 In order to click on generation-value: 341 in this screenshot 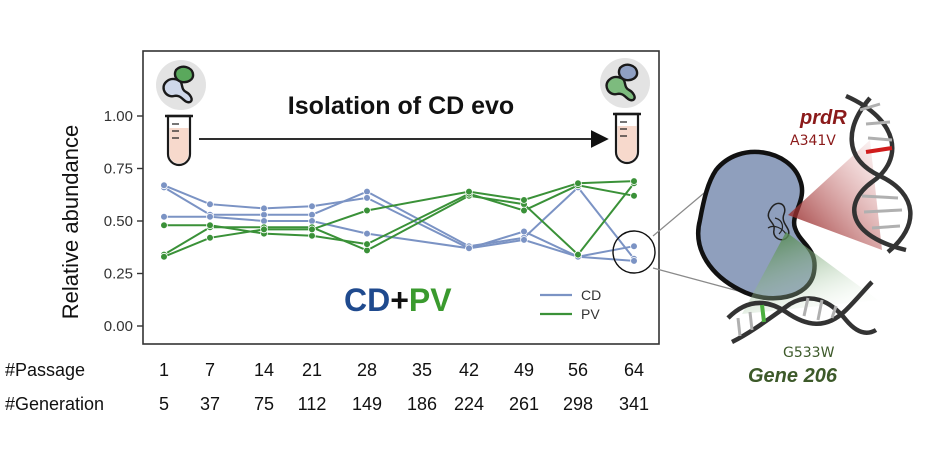, I will do `click(634, 404)`.